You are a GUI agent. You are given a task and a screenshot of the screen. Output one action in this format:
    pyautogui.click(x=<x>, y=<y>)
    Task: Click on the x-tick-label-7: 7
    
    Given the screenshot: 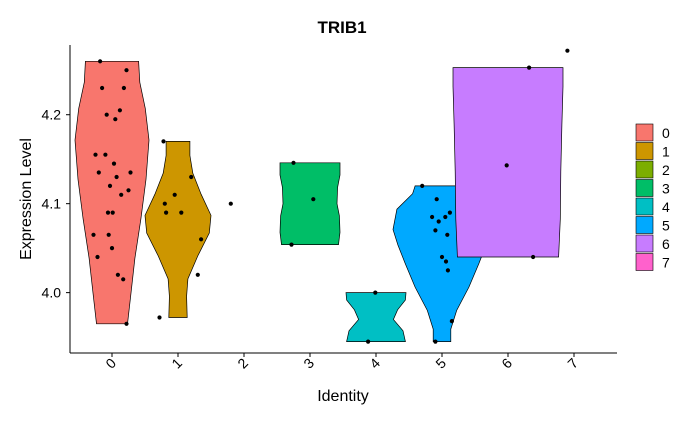 What is the action you would take?
    pyautogui.click(x=572, y=363)
    